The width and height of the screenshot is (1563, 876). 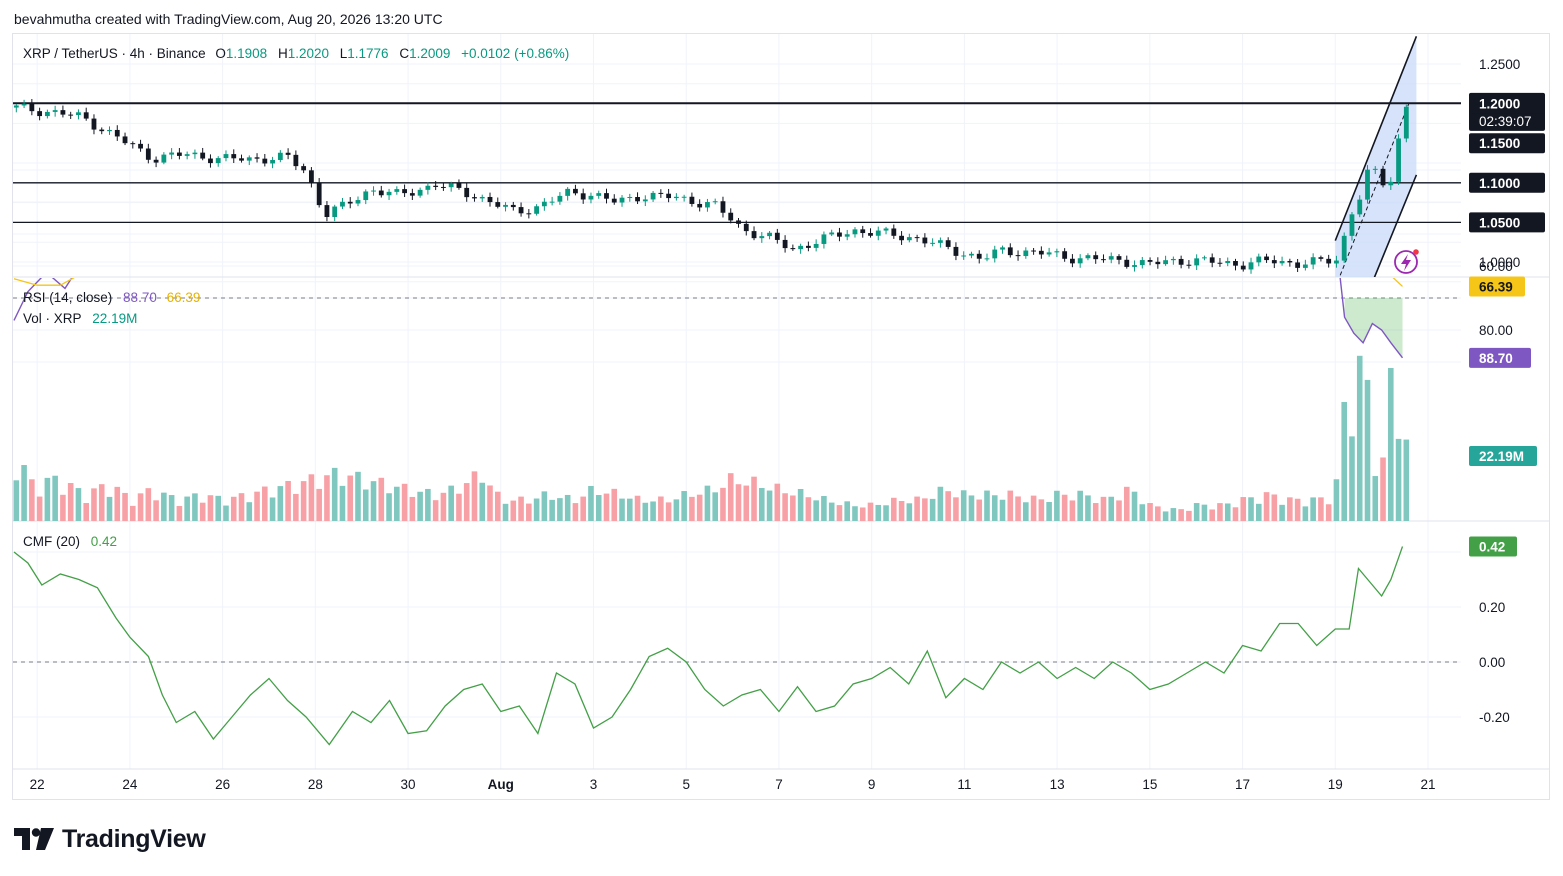 I want to click on x-tick-label: 22, so click(x=37, y=784).